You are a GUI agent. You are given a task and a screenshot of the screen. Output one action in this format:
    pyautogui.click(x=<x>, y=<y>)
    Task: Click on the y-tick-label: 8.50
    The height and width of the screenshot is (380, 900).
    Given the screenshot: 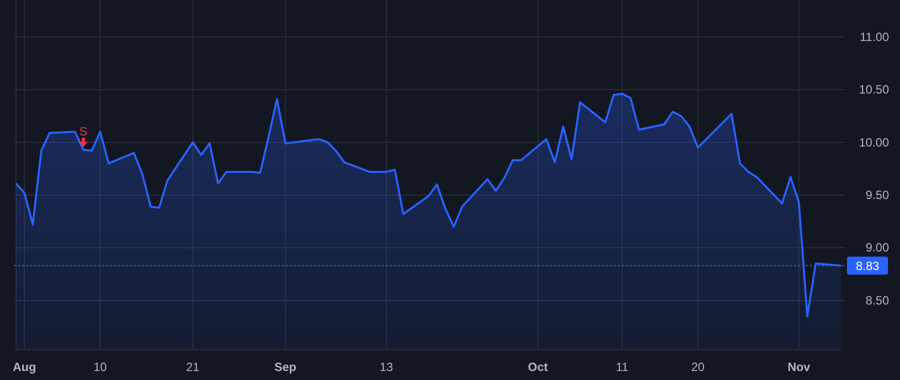 What is the action you would take?
    pyautogui.click(x=878, y=300)
    